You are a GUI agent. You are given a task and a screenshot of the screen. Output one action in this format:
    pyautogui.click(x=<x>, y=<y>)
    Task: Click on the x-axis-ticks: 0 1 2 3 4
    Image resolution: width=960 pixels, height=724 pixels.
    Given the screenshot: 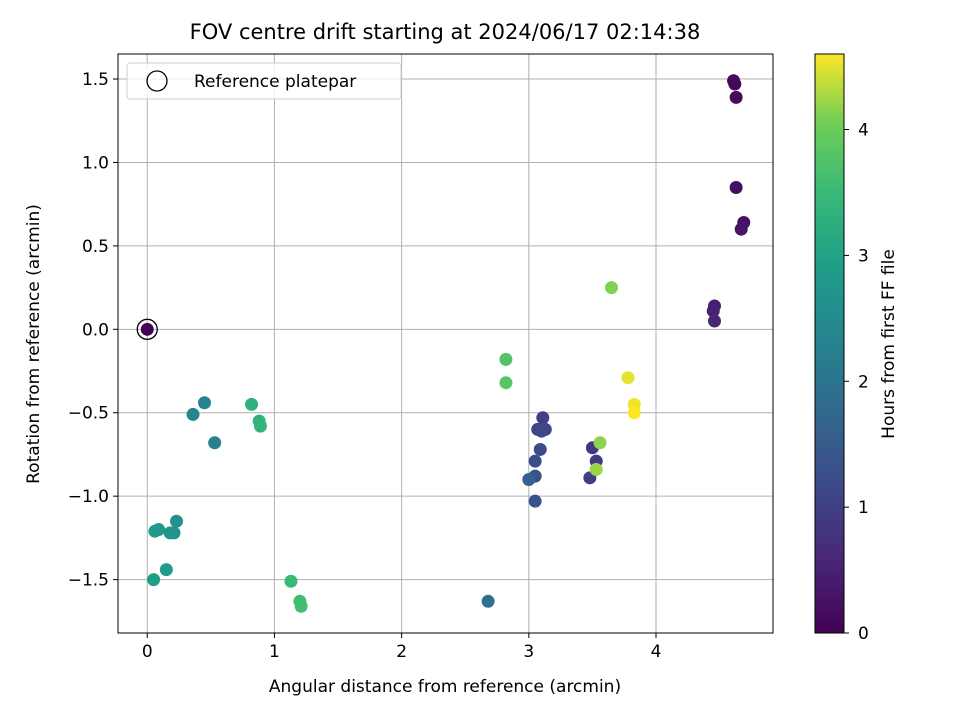 What is the action you would take?
    pyautogui.click(x=402, y=647)
    